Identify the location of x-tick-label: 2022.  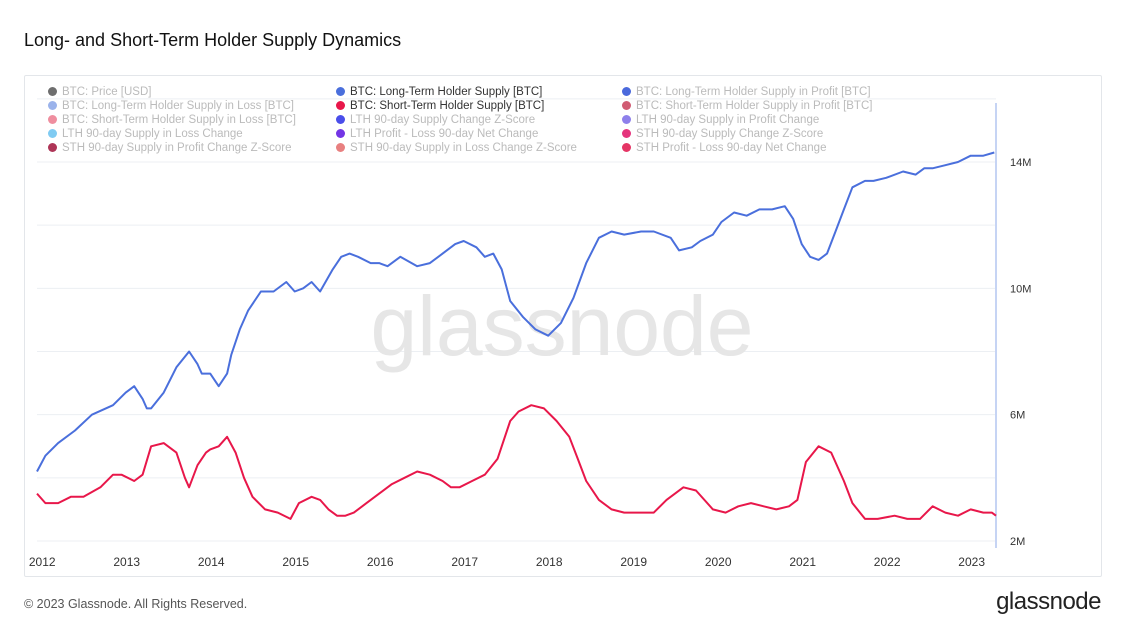
(887, 562).